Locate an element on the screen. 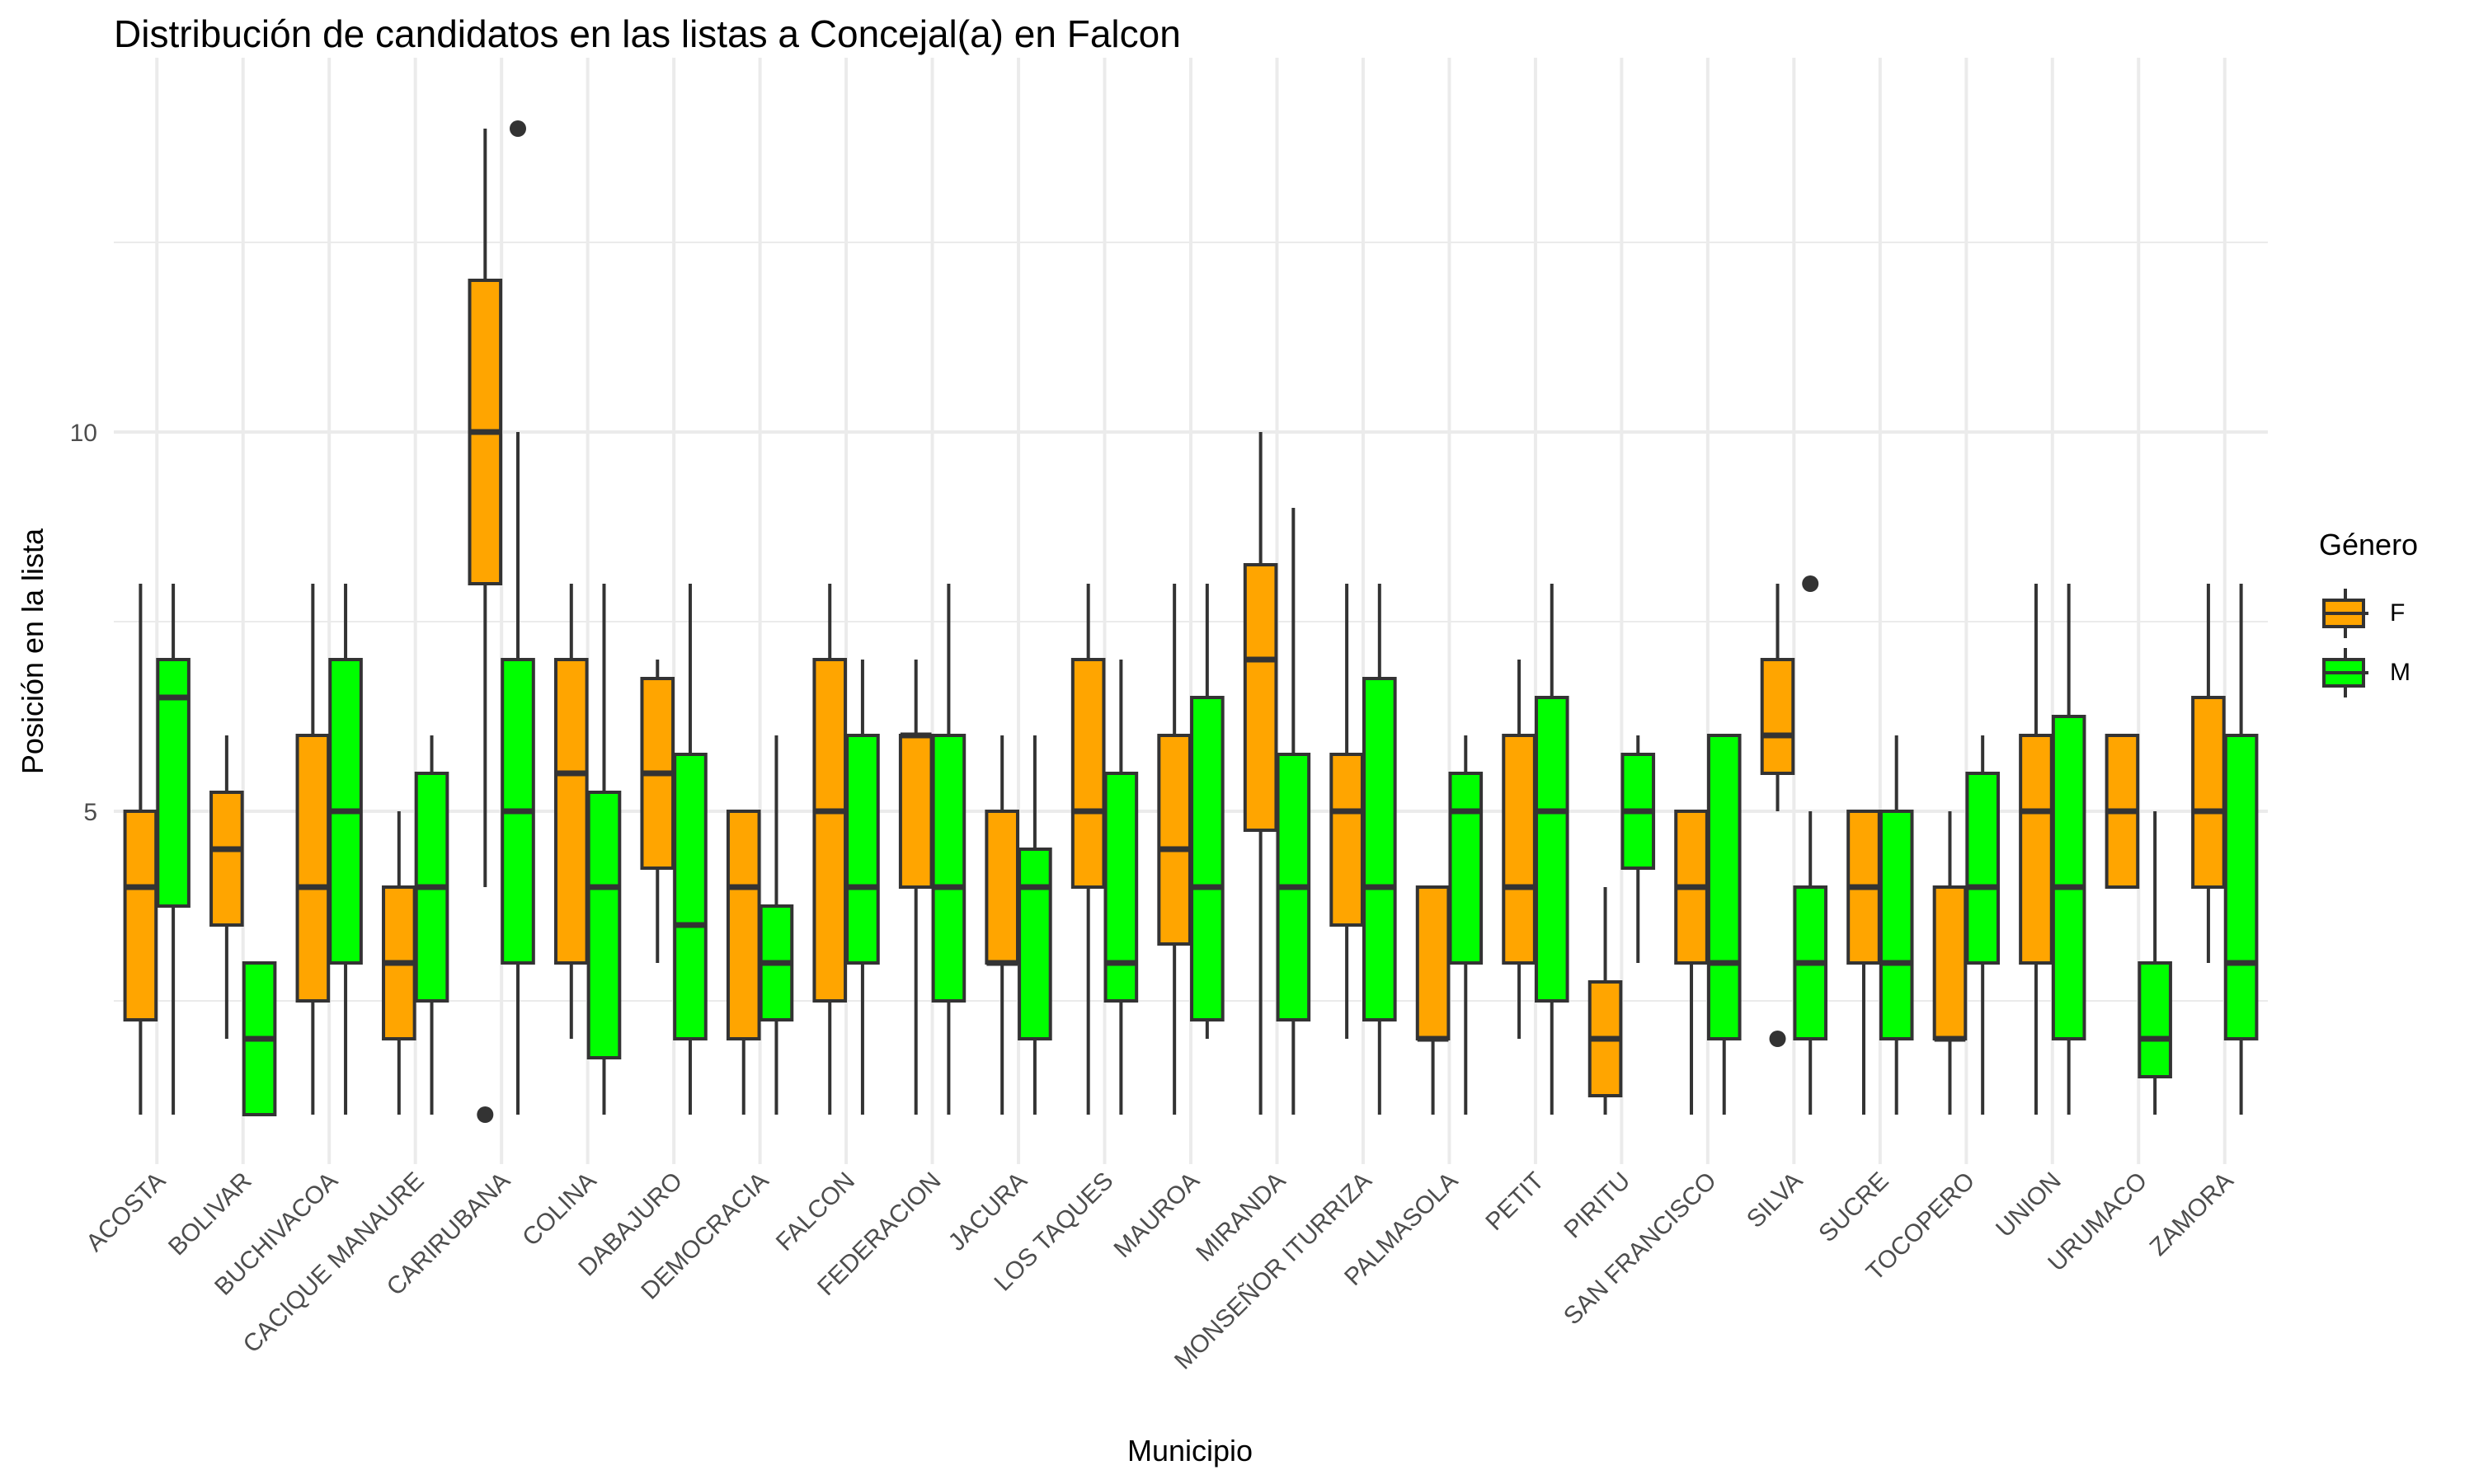 This screenshot has height=1484, width=2474. box-m-monseñor-iturriza is located at coordinates (1379, 850).